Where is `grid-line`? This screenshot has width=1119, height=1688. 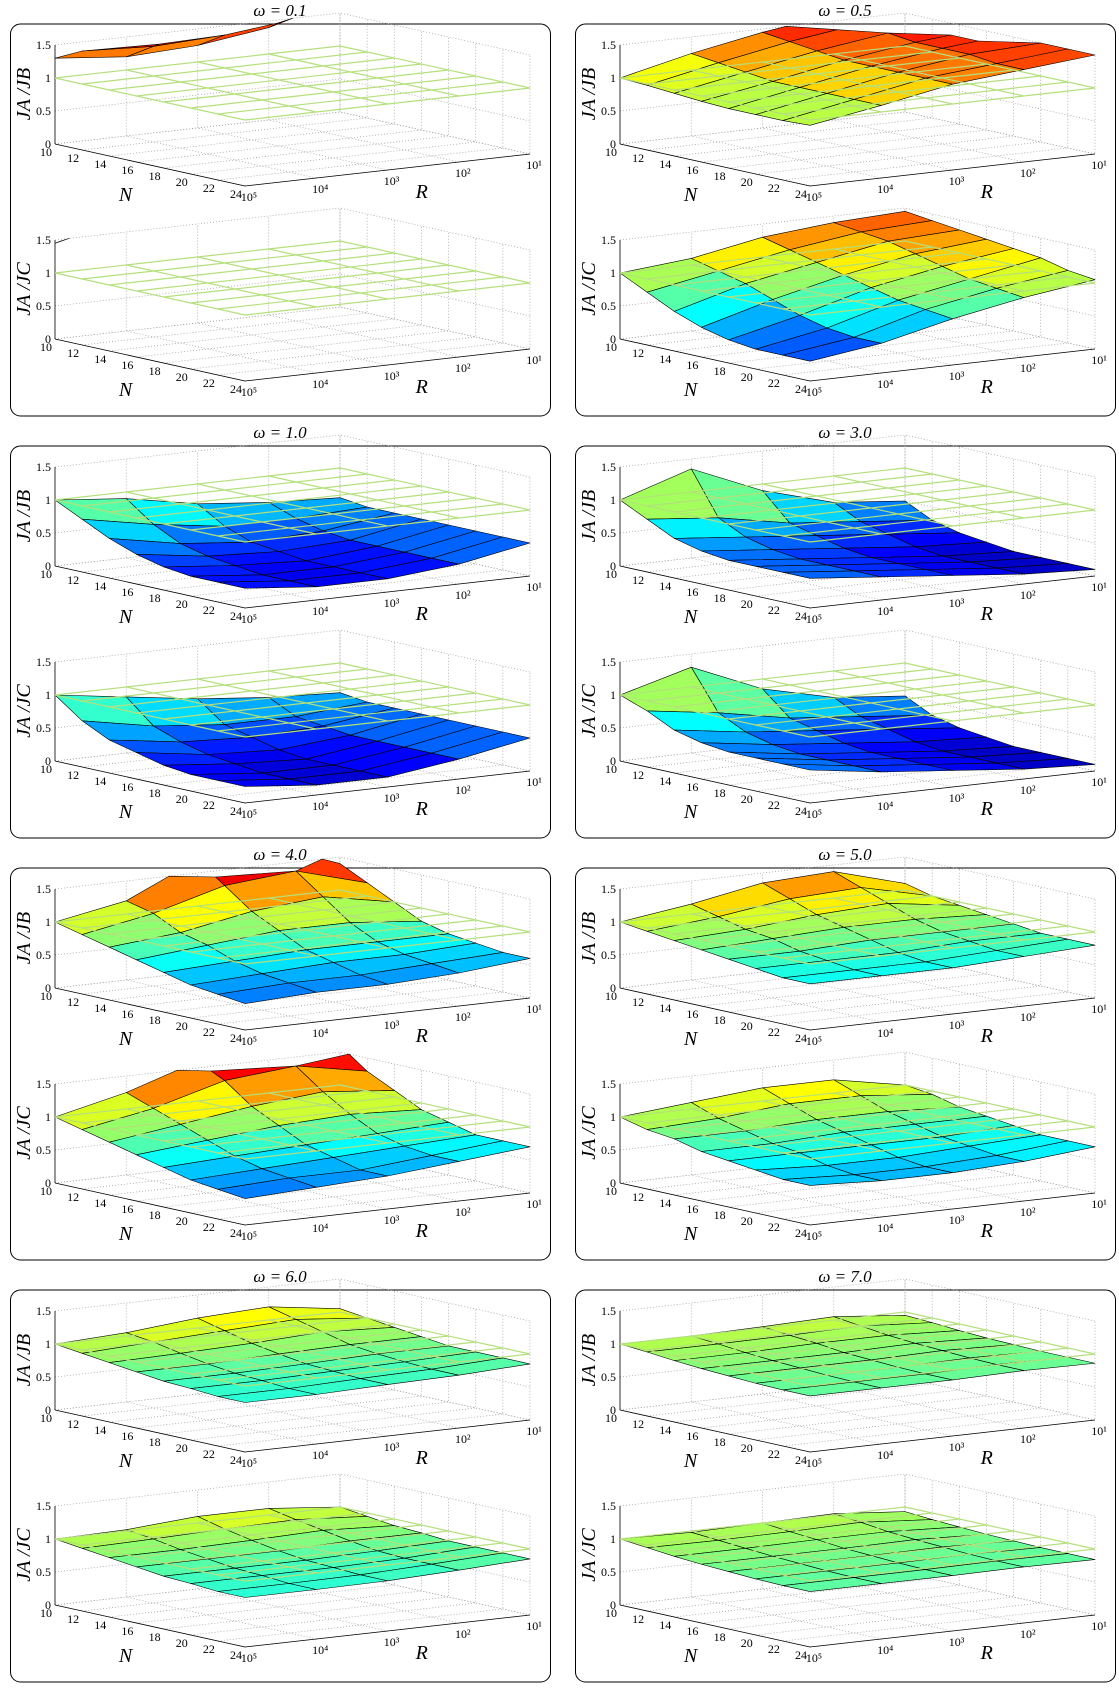 grid-line is located at coordinates (292, 262).